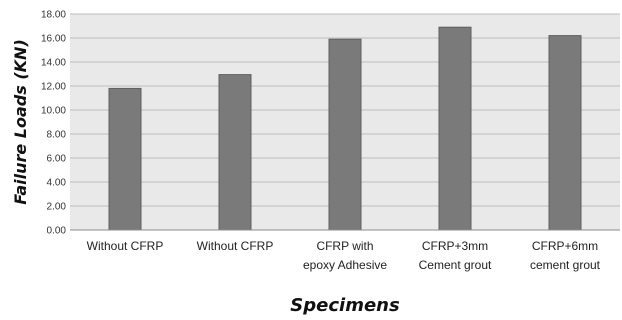 The height and width of the screenshot is (320, 622). I want to click on x-axis-title: Specimens, so click(345, 305).